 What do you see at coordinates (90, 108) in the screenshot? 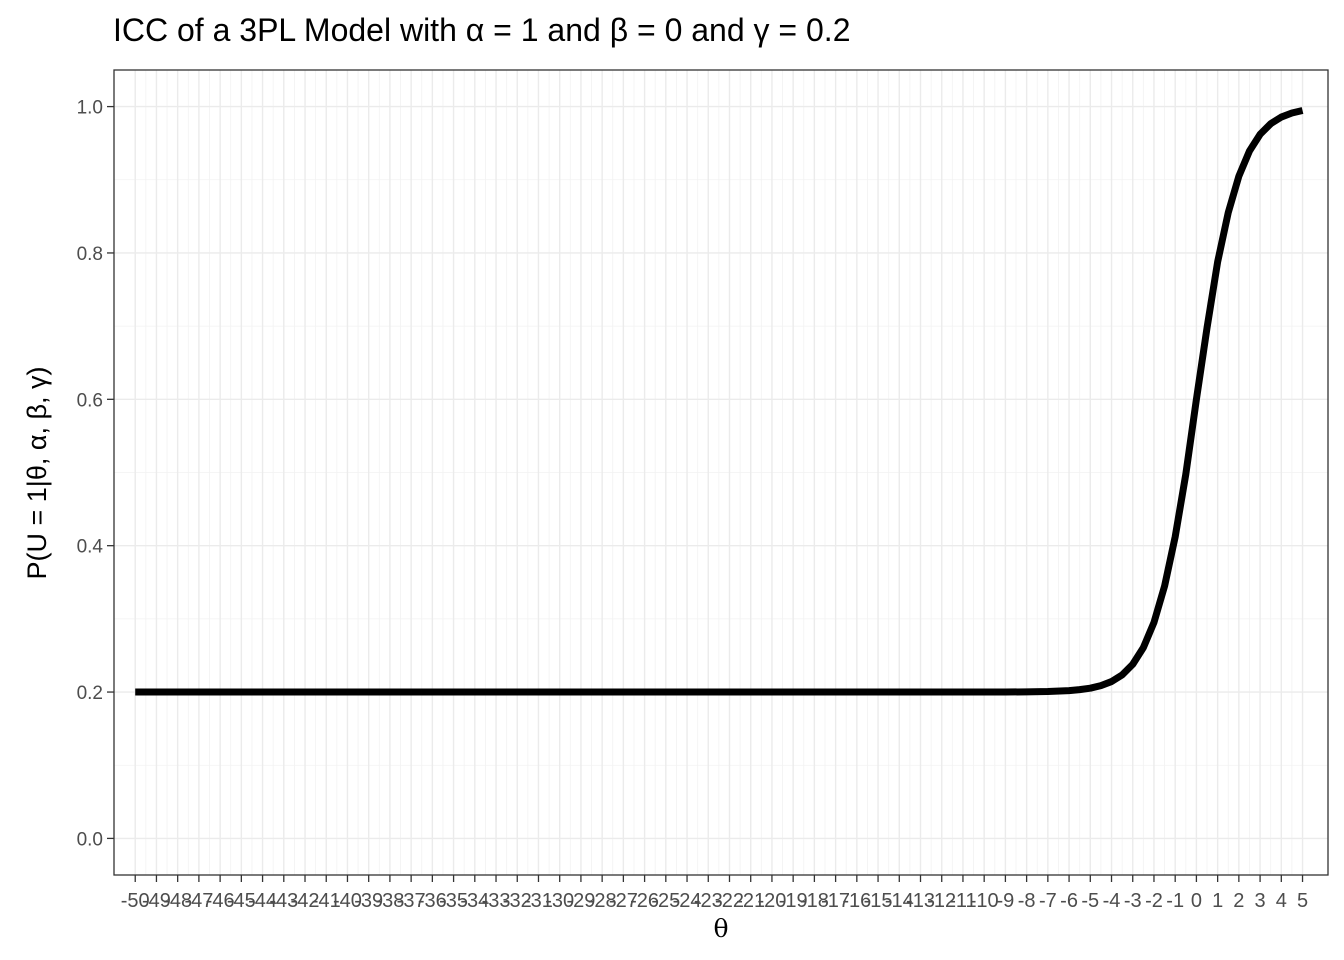
I see `y-tick-label: 1.0` at bounding box center [90, 108].